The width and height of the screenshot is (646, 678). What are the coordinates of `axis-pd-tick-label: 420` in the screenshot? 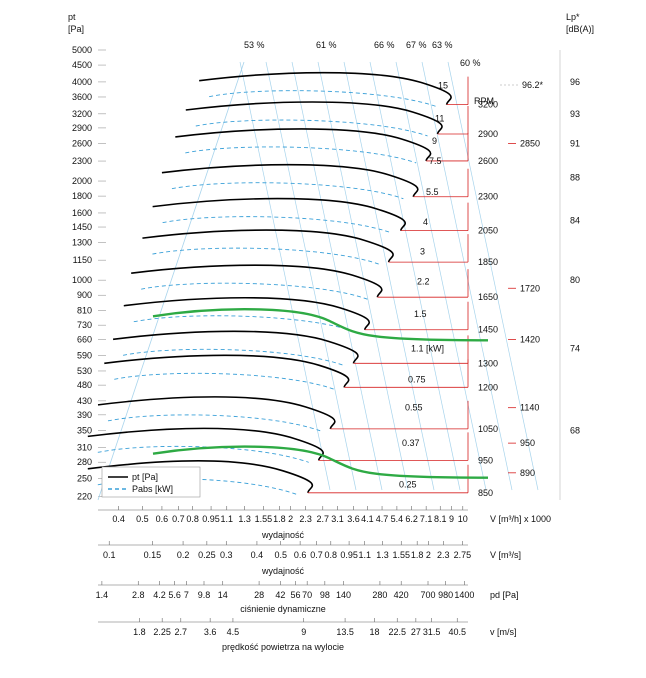 It's located at (401, 595).